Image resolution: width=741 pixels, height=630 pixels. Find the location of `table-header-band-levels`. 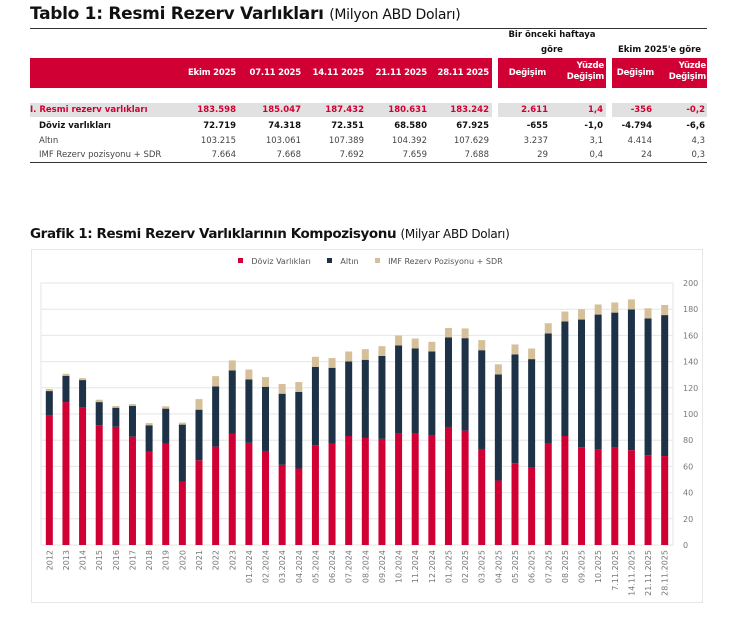

table-header-band-levels is located at coordinates (261, 73).